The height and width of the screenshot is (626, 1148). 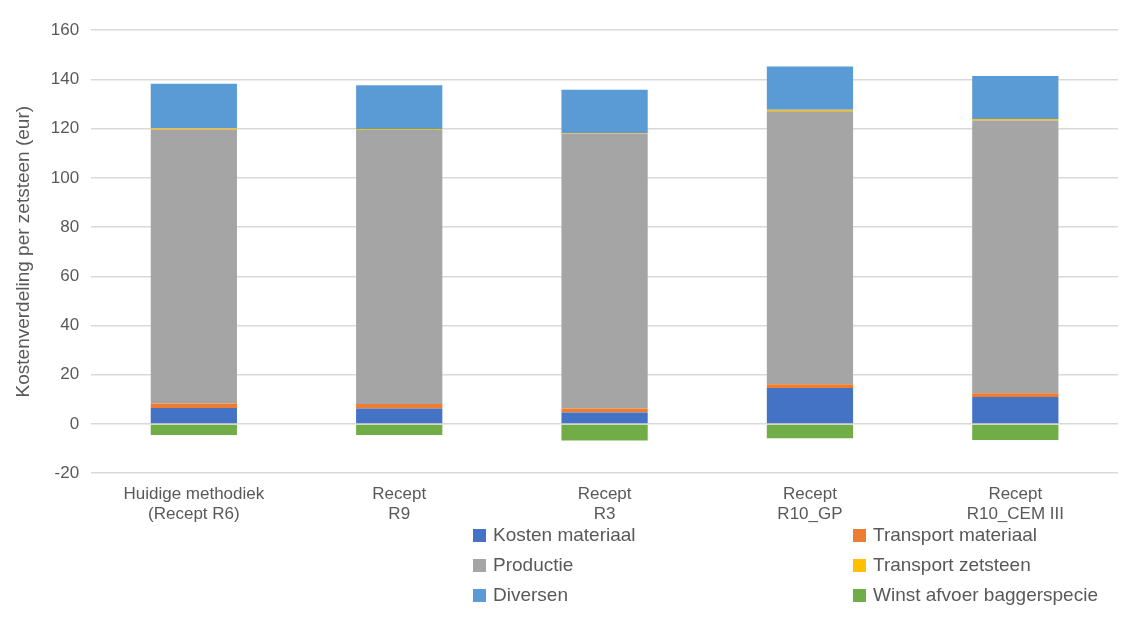 I want to click on legend-label: Transport materiaal, so click(x=955, y=535).